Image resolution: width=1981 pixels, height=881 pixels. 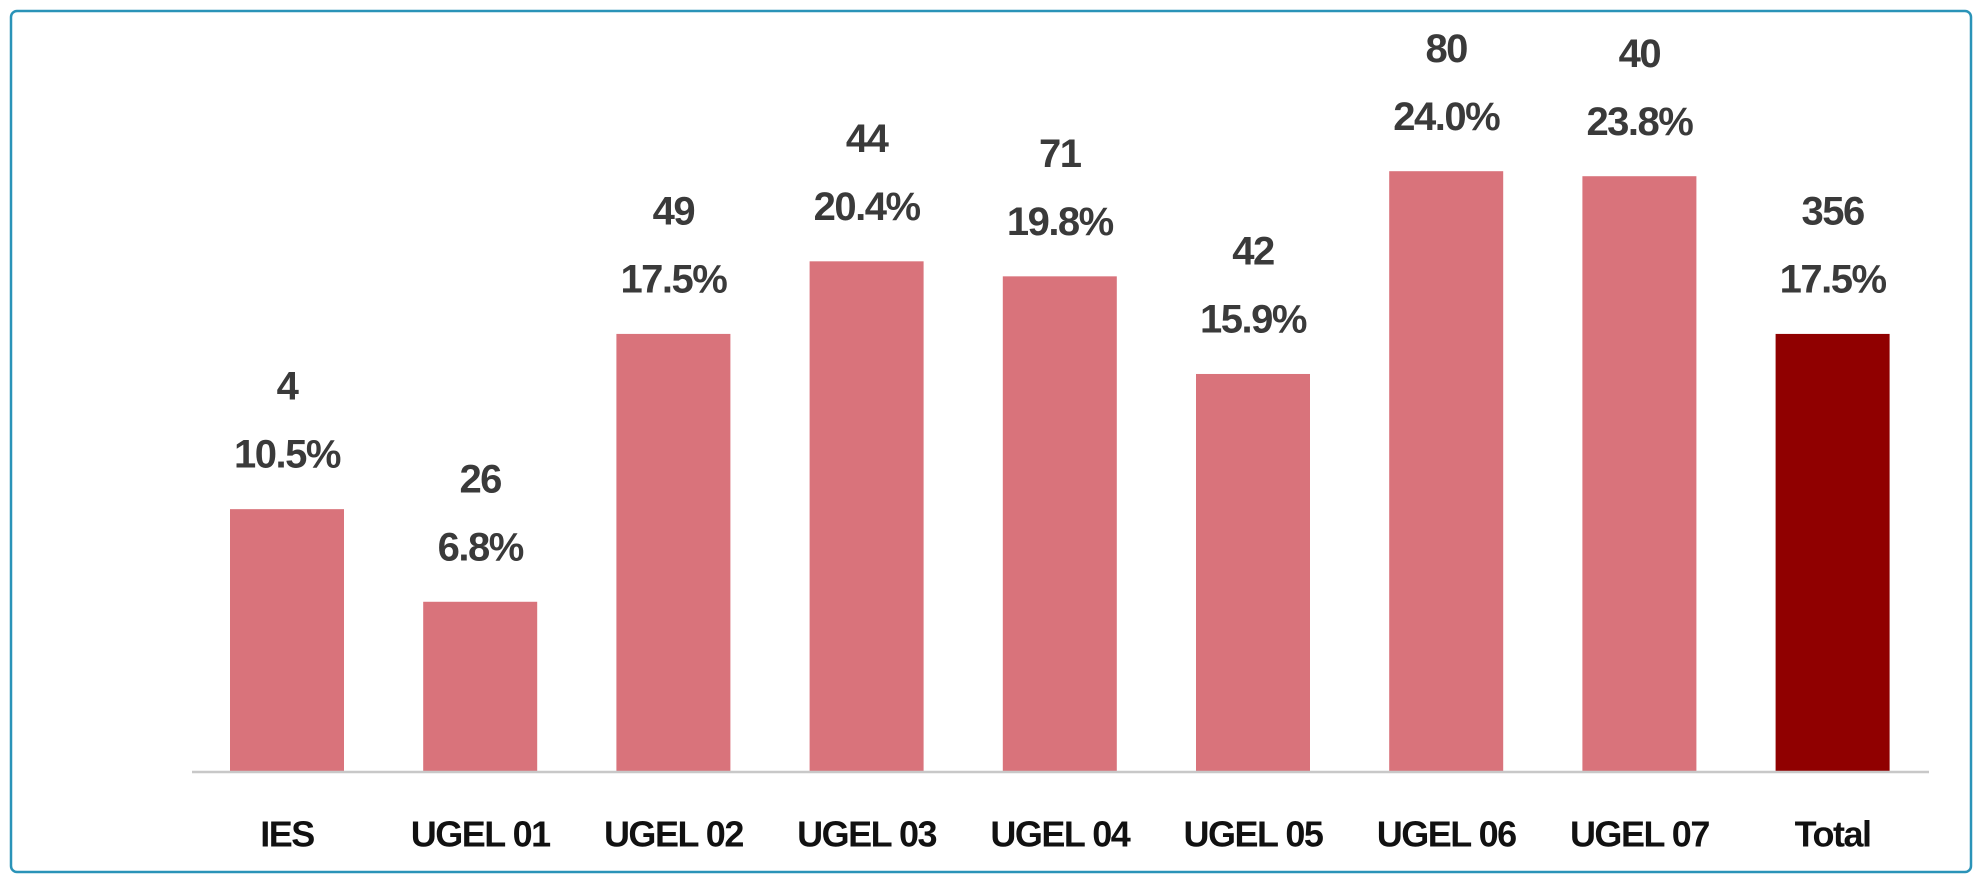 I want to click on value-label: 24.0%, so click(x=1446, y=117).